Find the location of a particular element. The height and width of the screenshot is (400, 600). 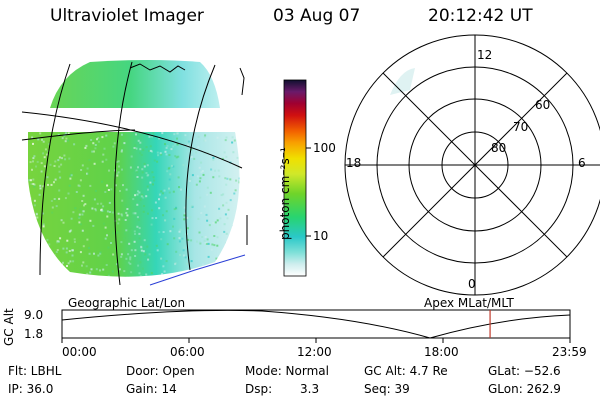

mode-info: Mode: Normal is located at coordinates (287, 371).